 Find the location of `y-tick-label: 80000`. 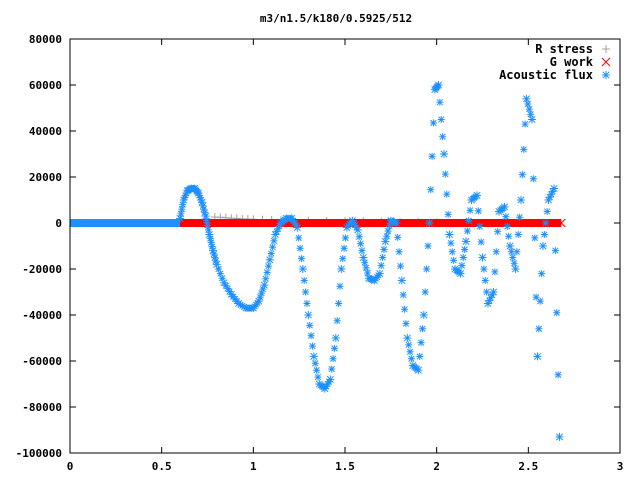

y-tick-label: 80000 is located at coordinates (45, 39).